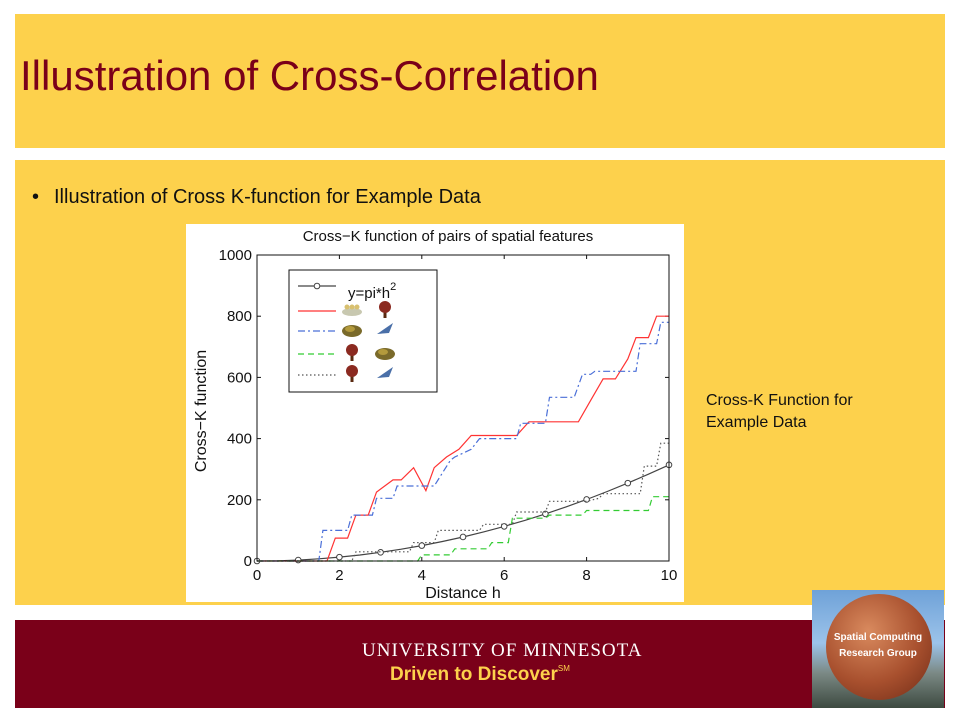  I want to click on tagline: Driven to DiscoverSM, so click(480, 675).